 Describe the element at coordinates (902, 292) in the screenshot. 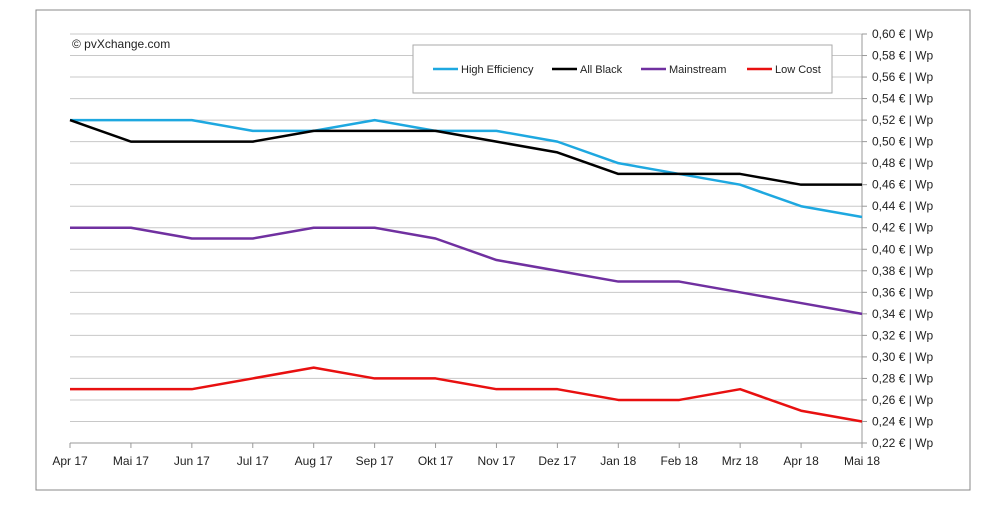

I see `y-tick-label: 0,36 € | Wp` at that location.